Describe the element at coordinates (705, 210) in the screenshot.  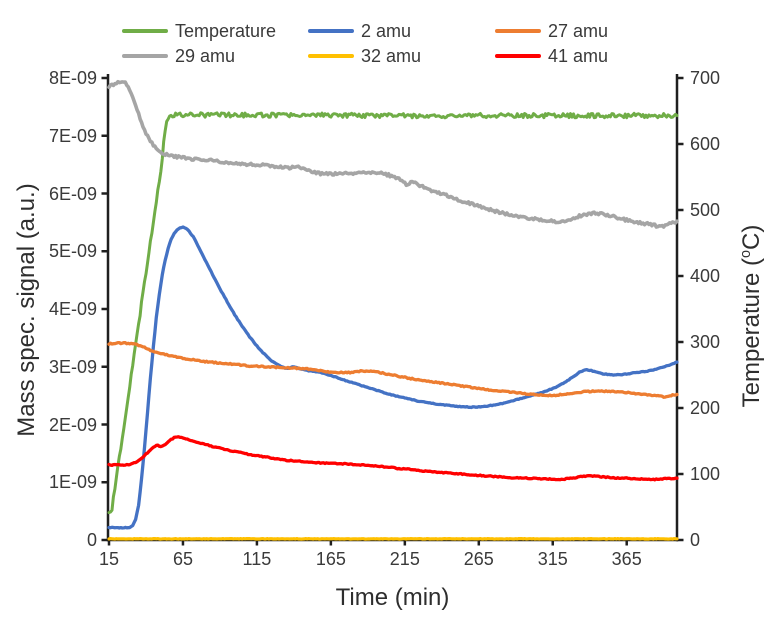
I see `y-axis-right-tick-label: 500` at that location.